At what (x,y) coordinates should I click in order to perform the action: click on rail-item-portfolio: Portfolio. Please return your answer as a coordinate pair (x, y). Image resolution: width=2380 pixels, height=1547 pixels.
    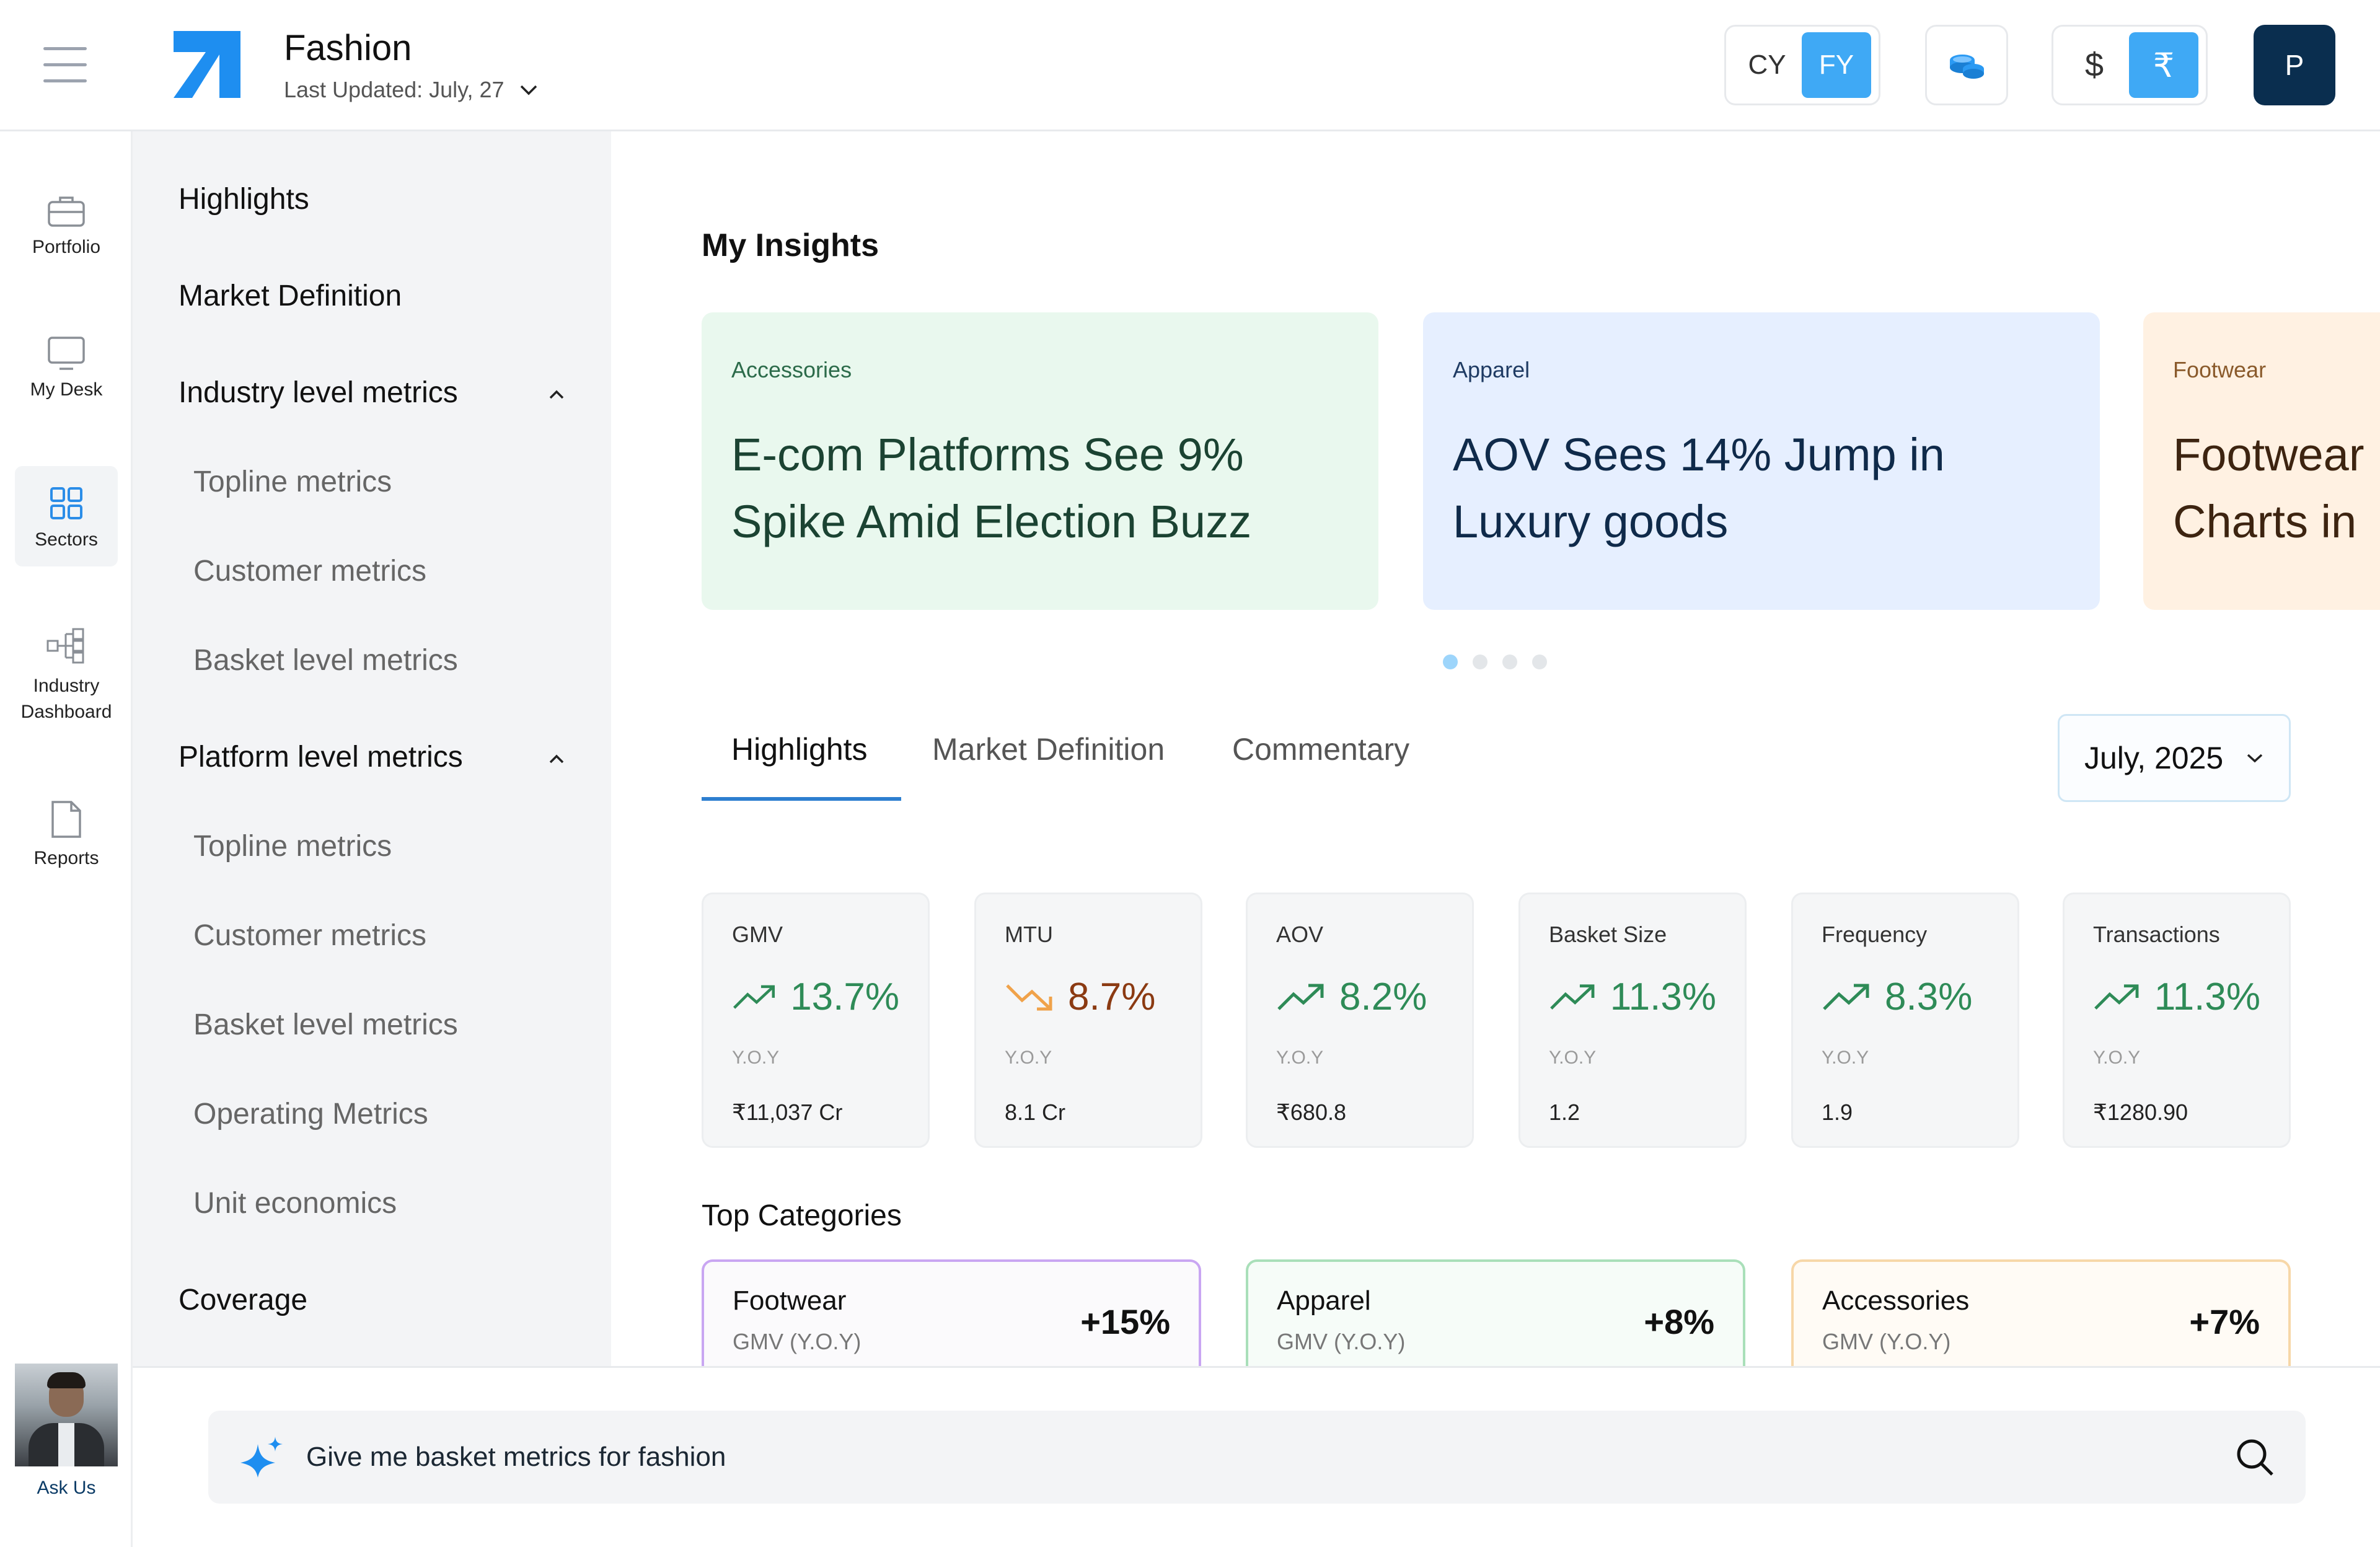
    Looking at the image, I should click on (66, 230).